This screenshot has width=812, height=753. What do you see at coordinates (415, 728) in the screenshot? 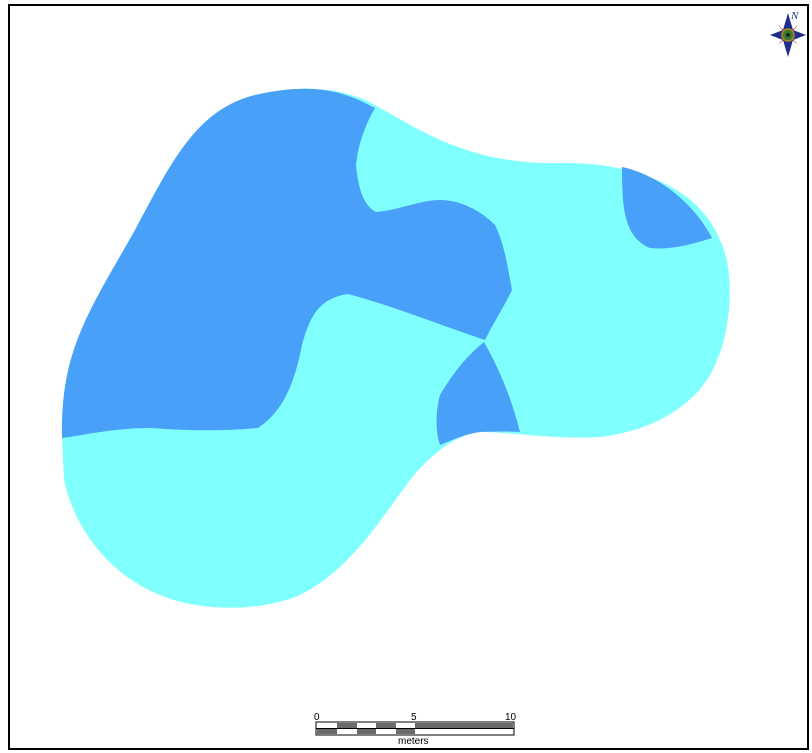
I see `scale-bar` at bounding box center [415, 728].